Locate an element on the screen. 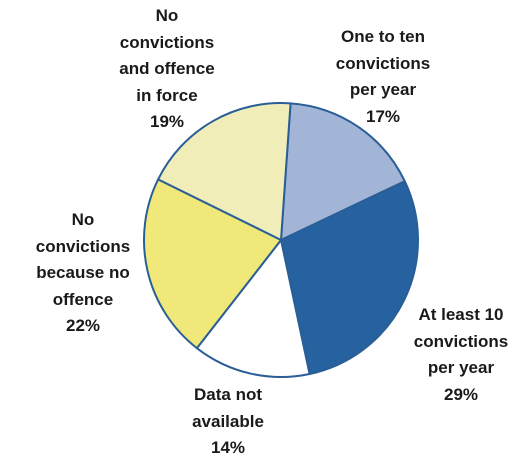 Image resolution: width=522 pixels, height=465 pixels. label-one-to-ten: One to ten convictions per year 17% is located at coordinates (383, 77).